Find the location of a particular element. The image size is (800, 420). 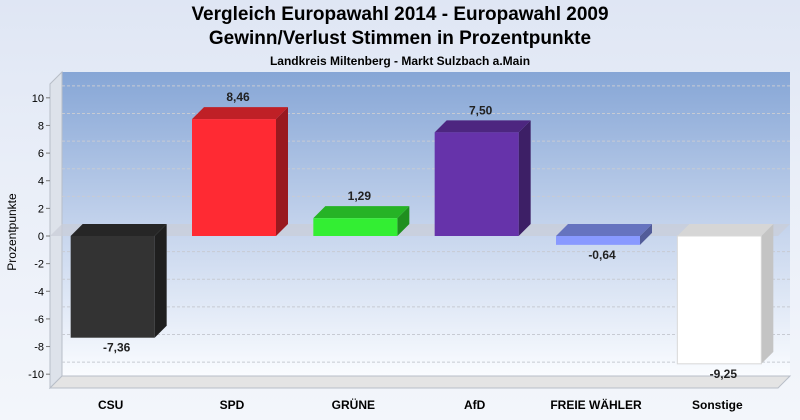

bar-value-label: -7,36 is located at coordinates (117, 348).